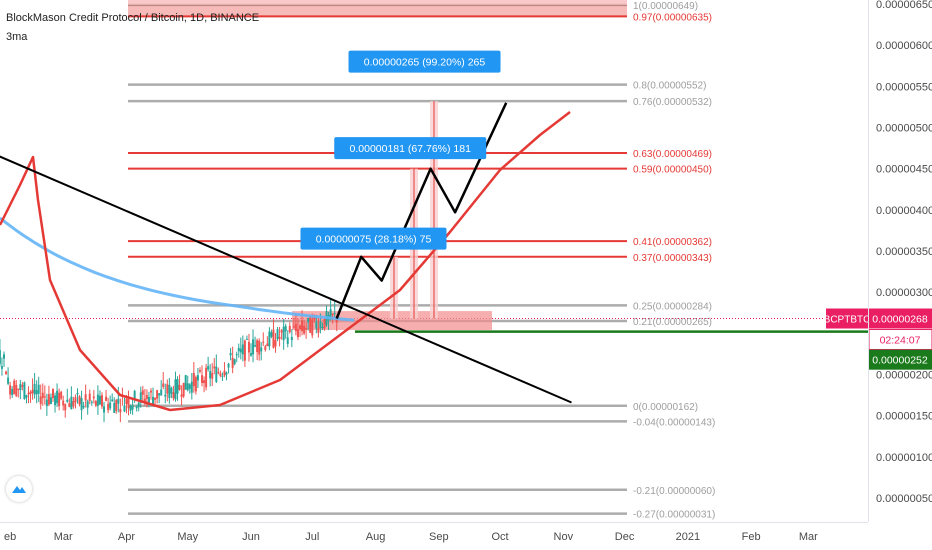  What do you see at coordinates (19, 489) in the screenshot?
I see `tradingview-logo` at bounding box center [19, 489].